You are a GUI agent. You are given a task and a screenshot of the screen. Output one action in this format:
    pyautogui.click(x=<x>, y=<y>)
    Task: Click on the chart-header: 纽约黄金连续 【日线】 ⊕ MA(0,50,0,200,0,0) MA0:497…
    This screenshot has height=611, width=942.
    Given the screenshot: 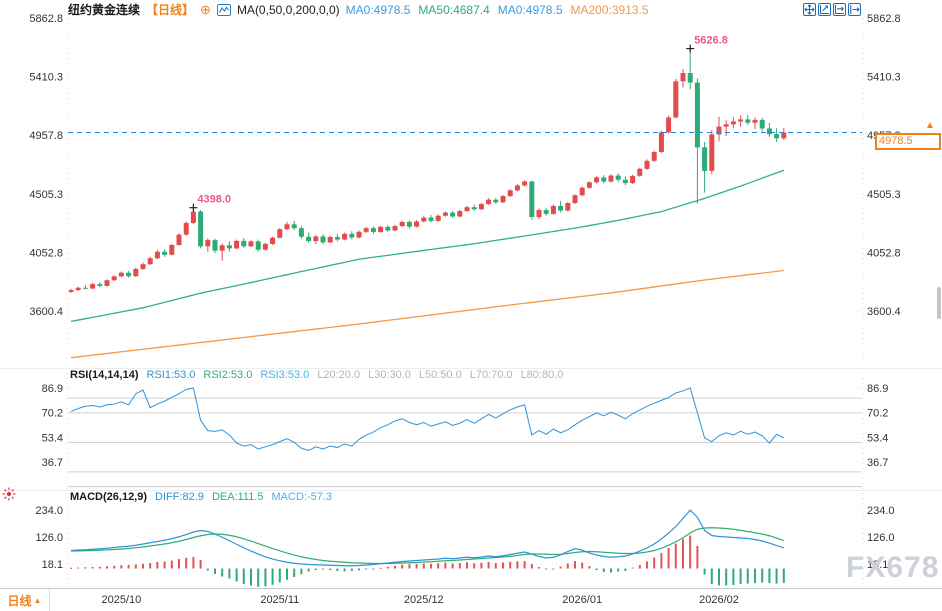 What is the action you would take?
    pyautogui.click(x=362, y=9)
    